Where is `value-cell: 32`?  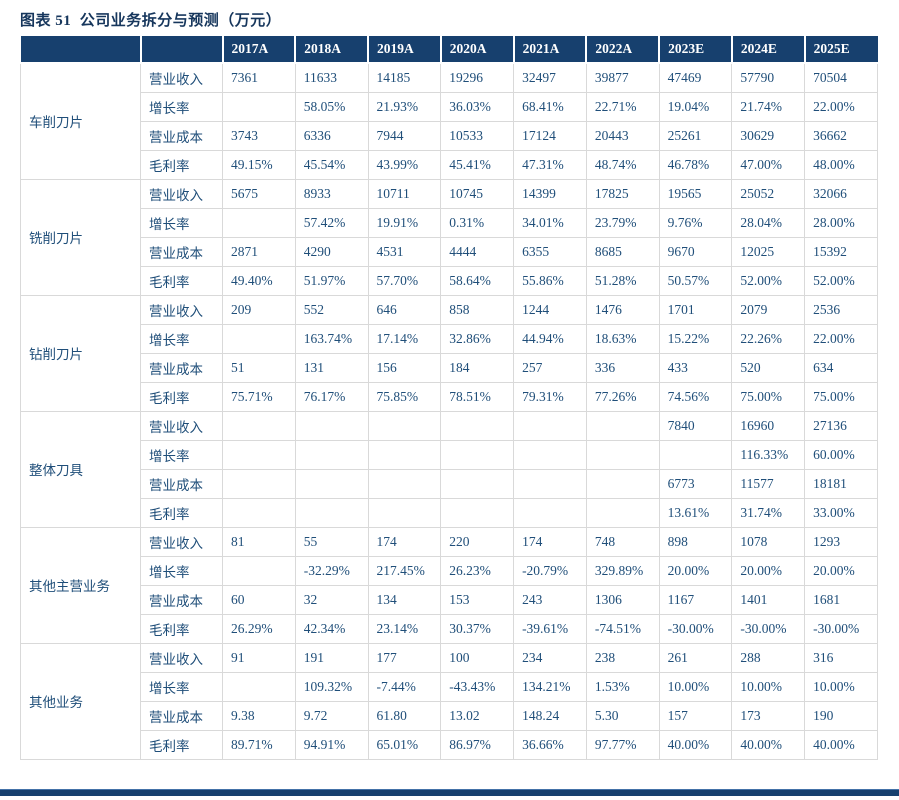
value-cell: 32 is located at coordinates (331, 599).